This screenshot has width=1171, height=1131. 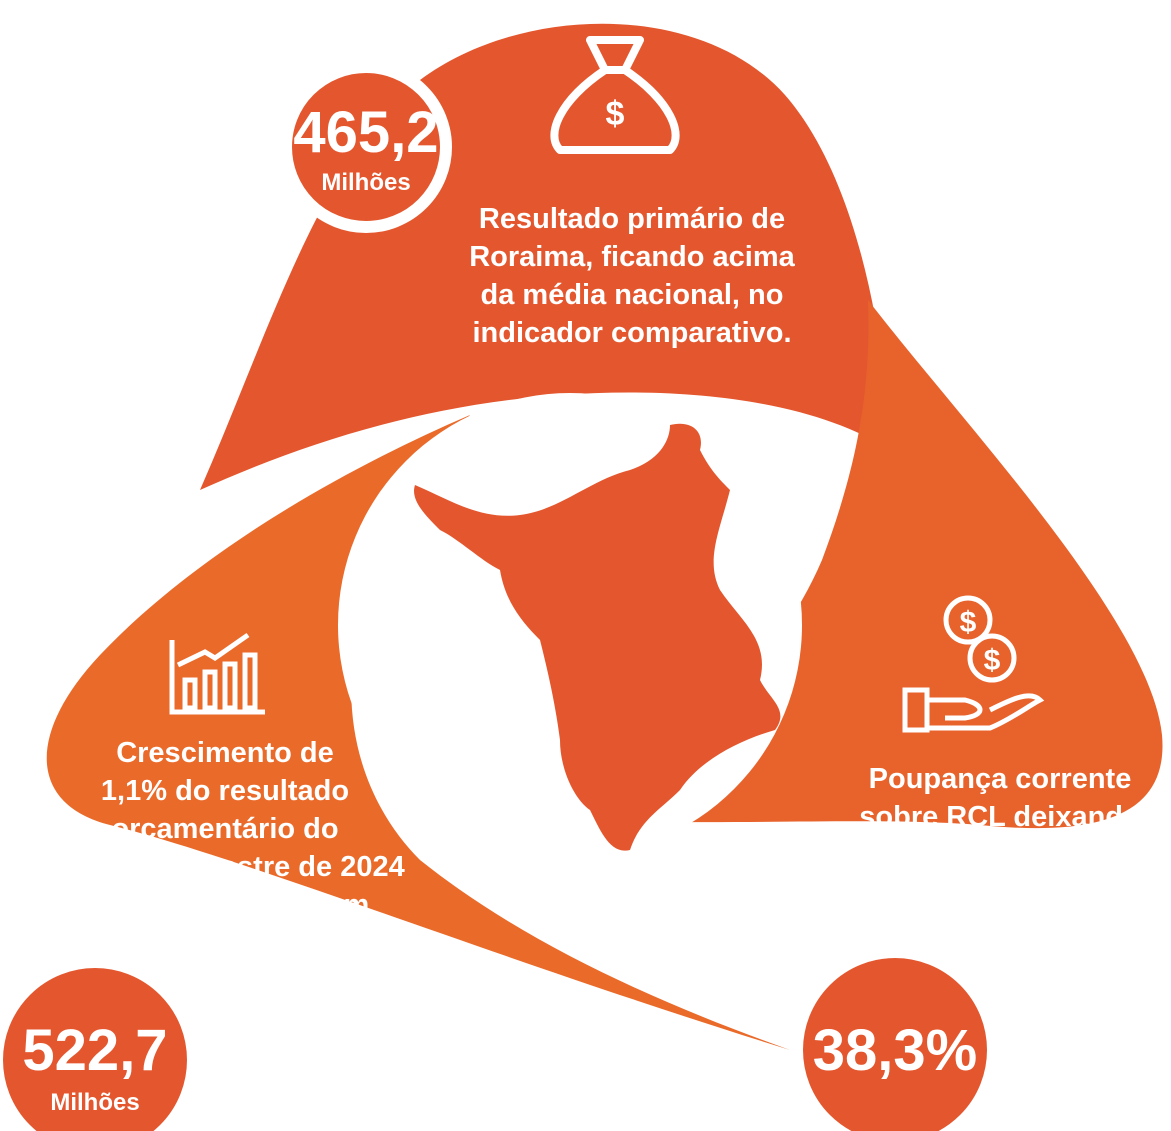 What do you see at coordinates (224, 943) in the screenshot?
I see `description-line: janeiro de 2023.` at bounding box center [224, 943].